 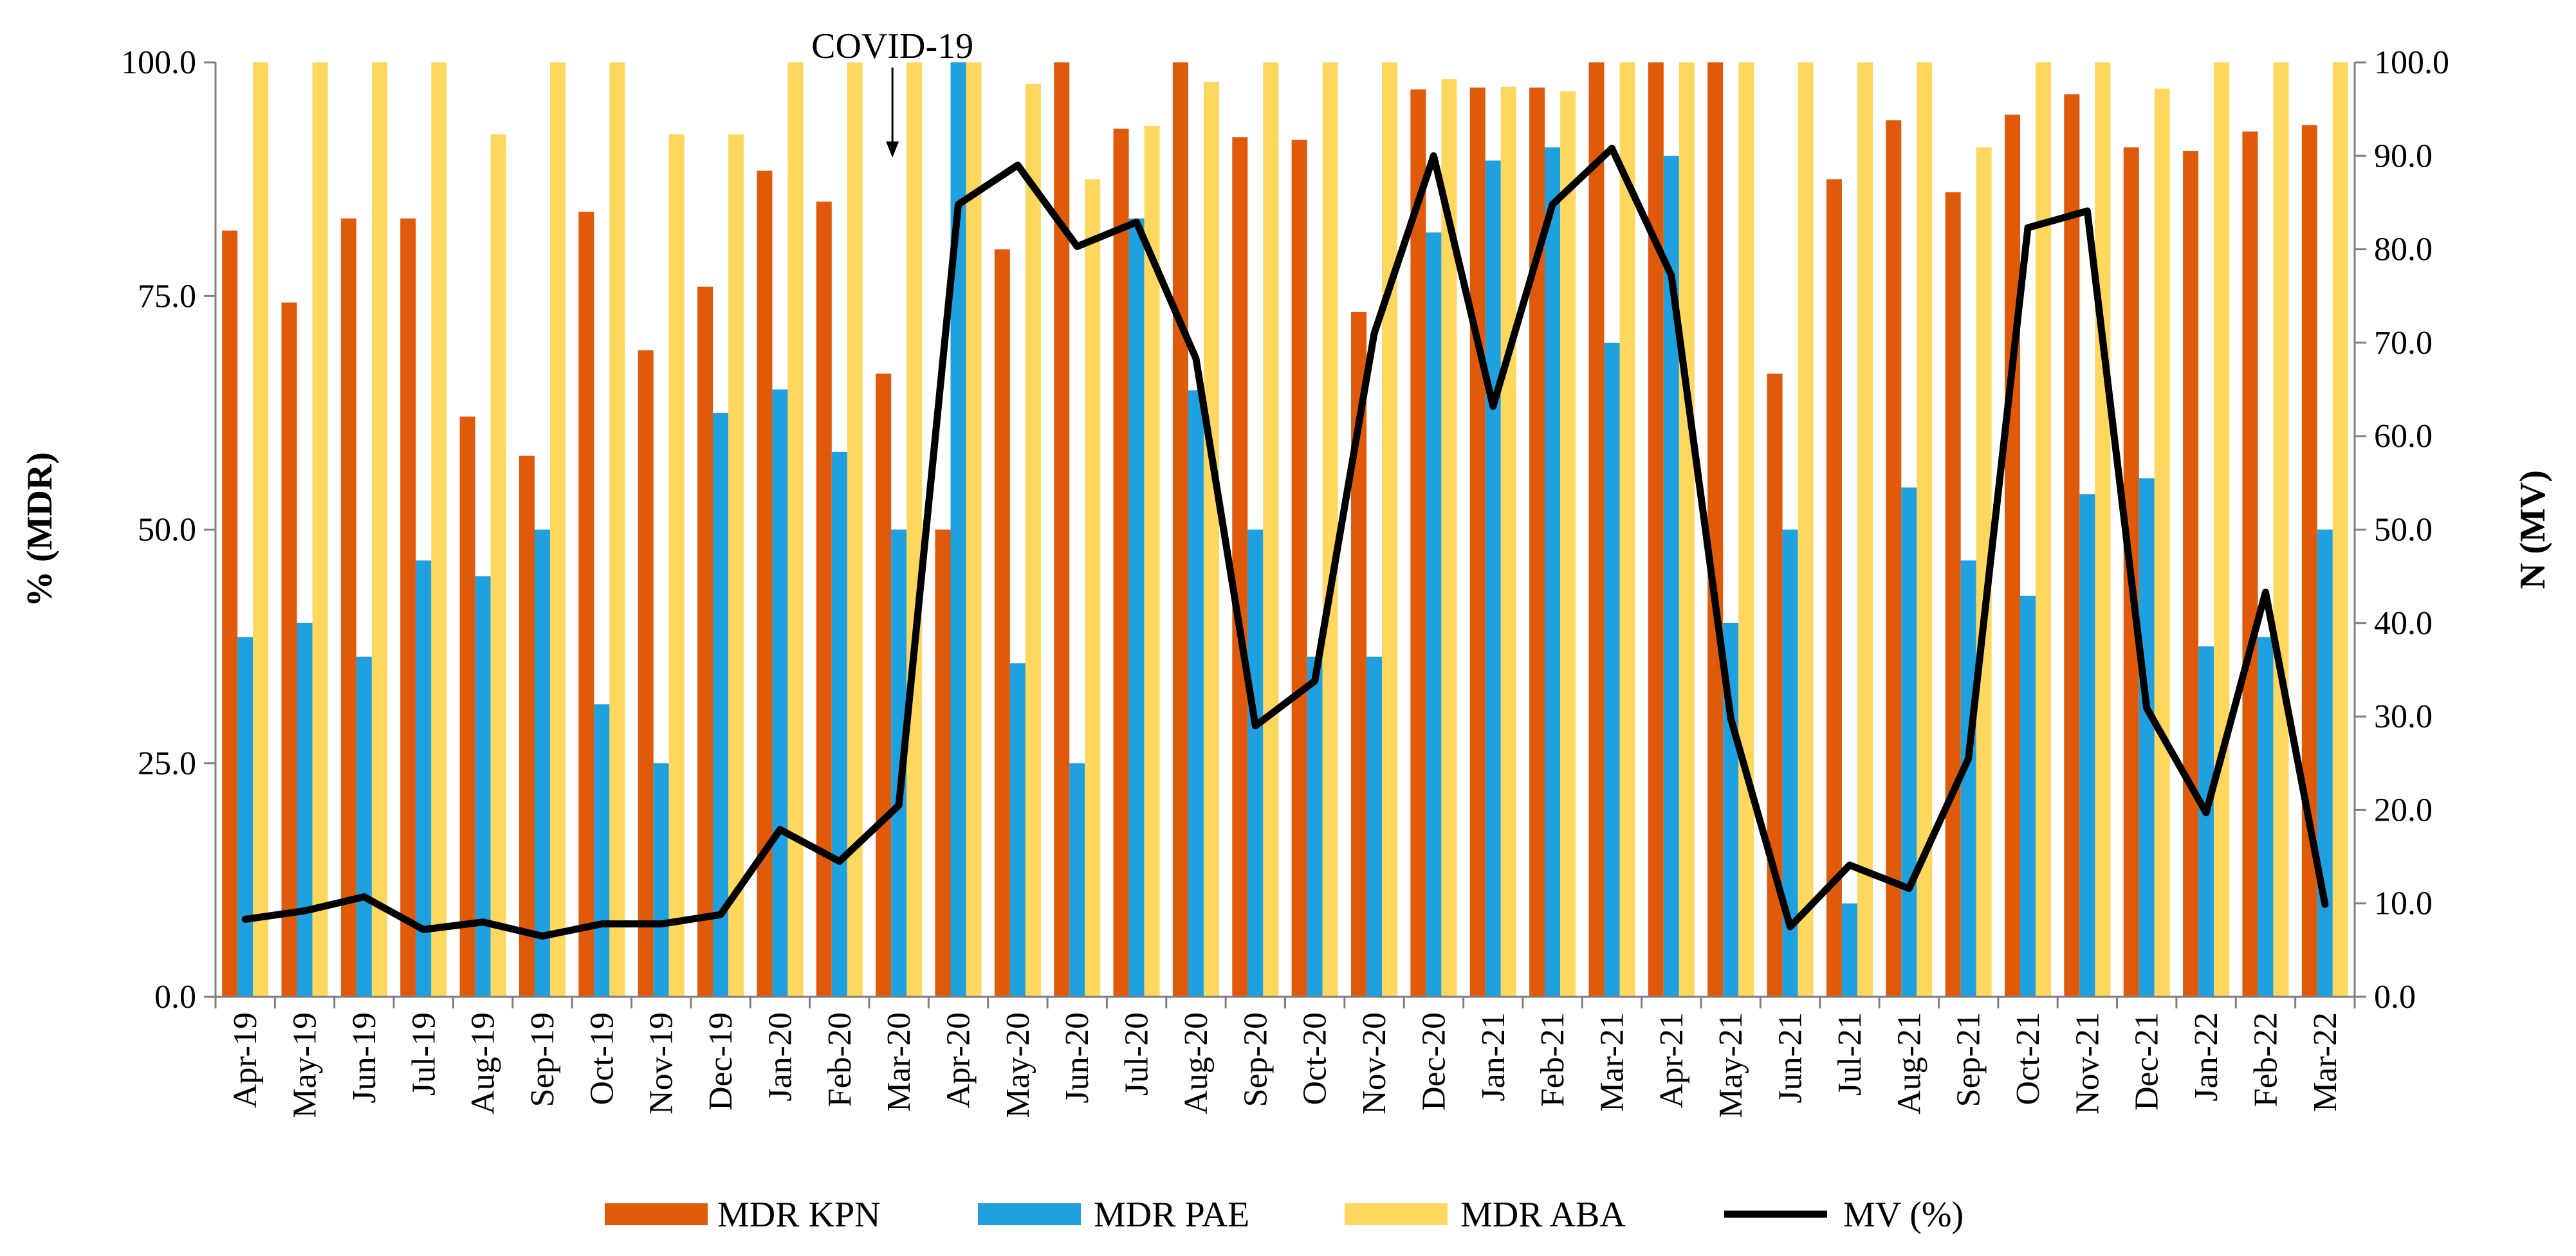 What do you see at coordinates (1284, 1215) in the screenshot?
I see `legend: MDR KPN MDR PAE MDR ABA MV (%)` at bounding box center [1284, 1215].